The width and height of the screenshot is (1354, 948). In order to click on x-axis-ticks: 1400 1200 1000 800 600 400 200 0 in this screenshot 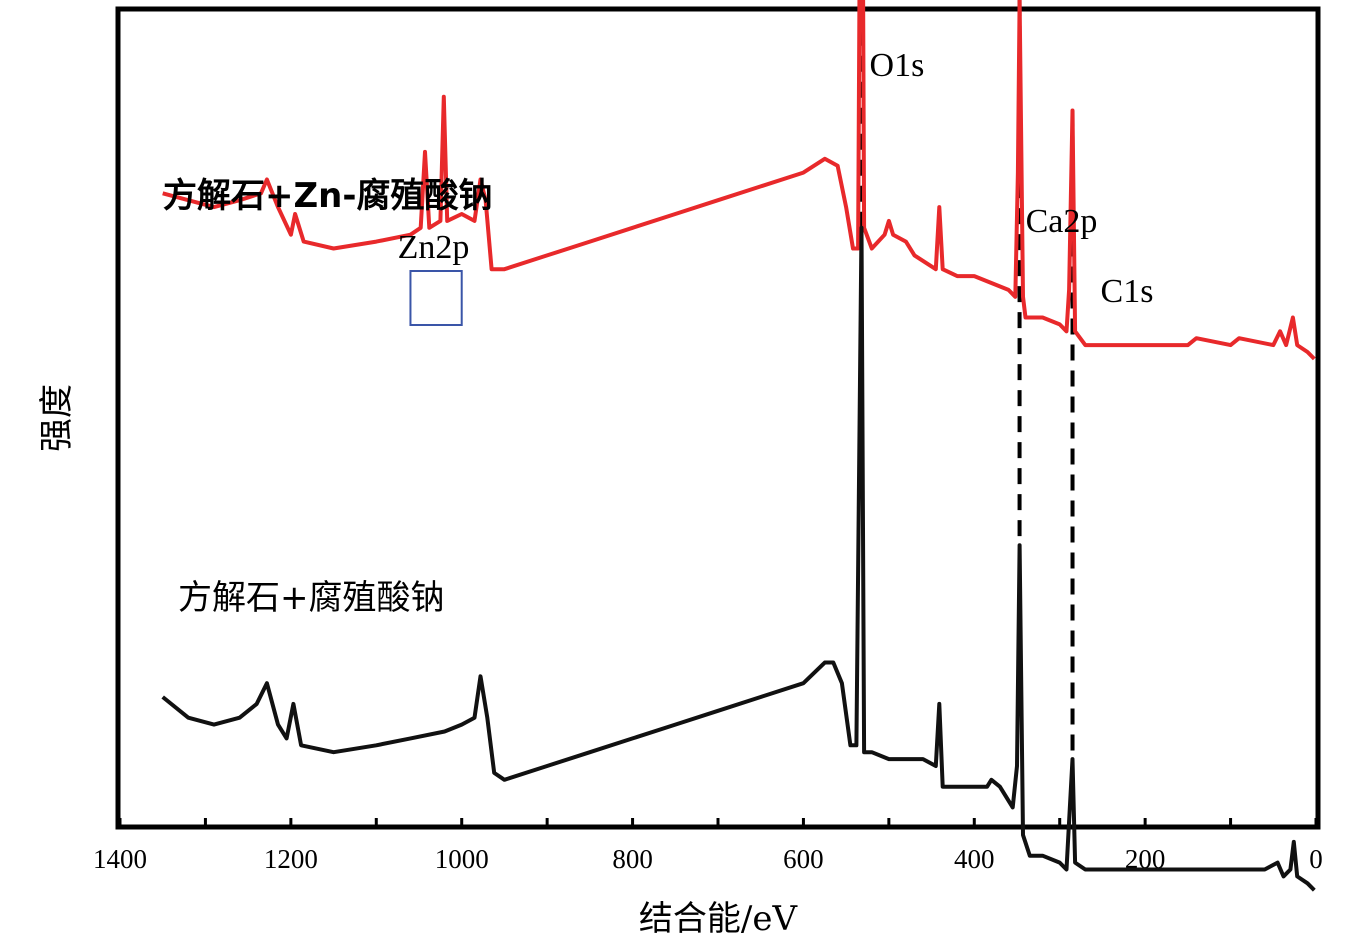, I will do `click(708, 846)`.